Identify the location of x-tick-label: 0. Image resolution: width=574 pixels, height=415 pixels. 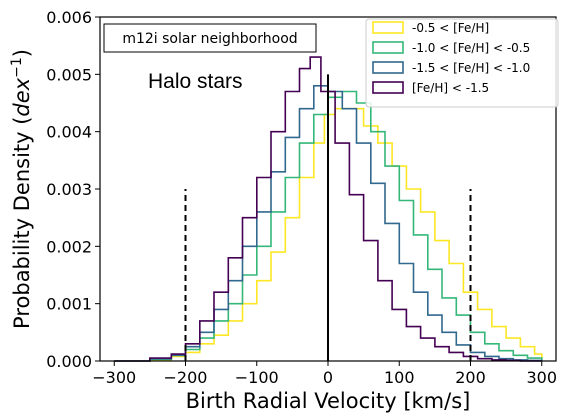
(328, 377).